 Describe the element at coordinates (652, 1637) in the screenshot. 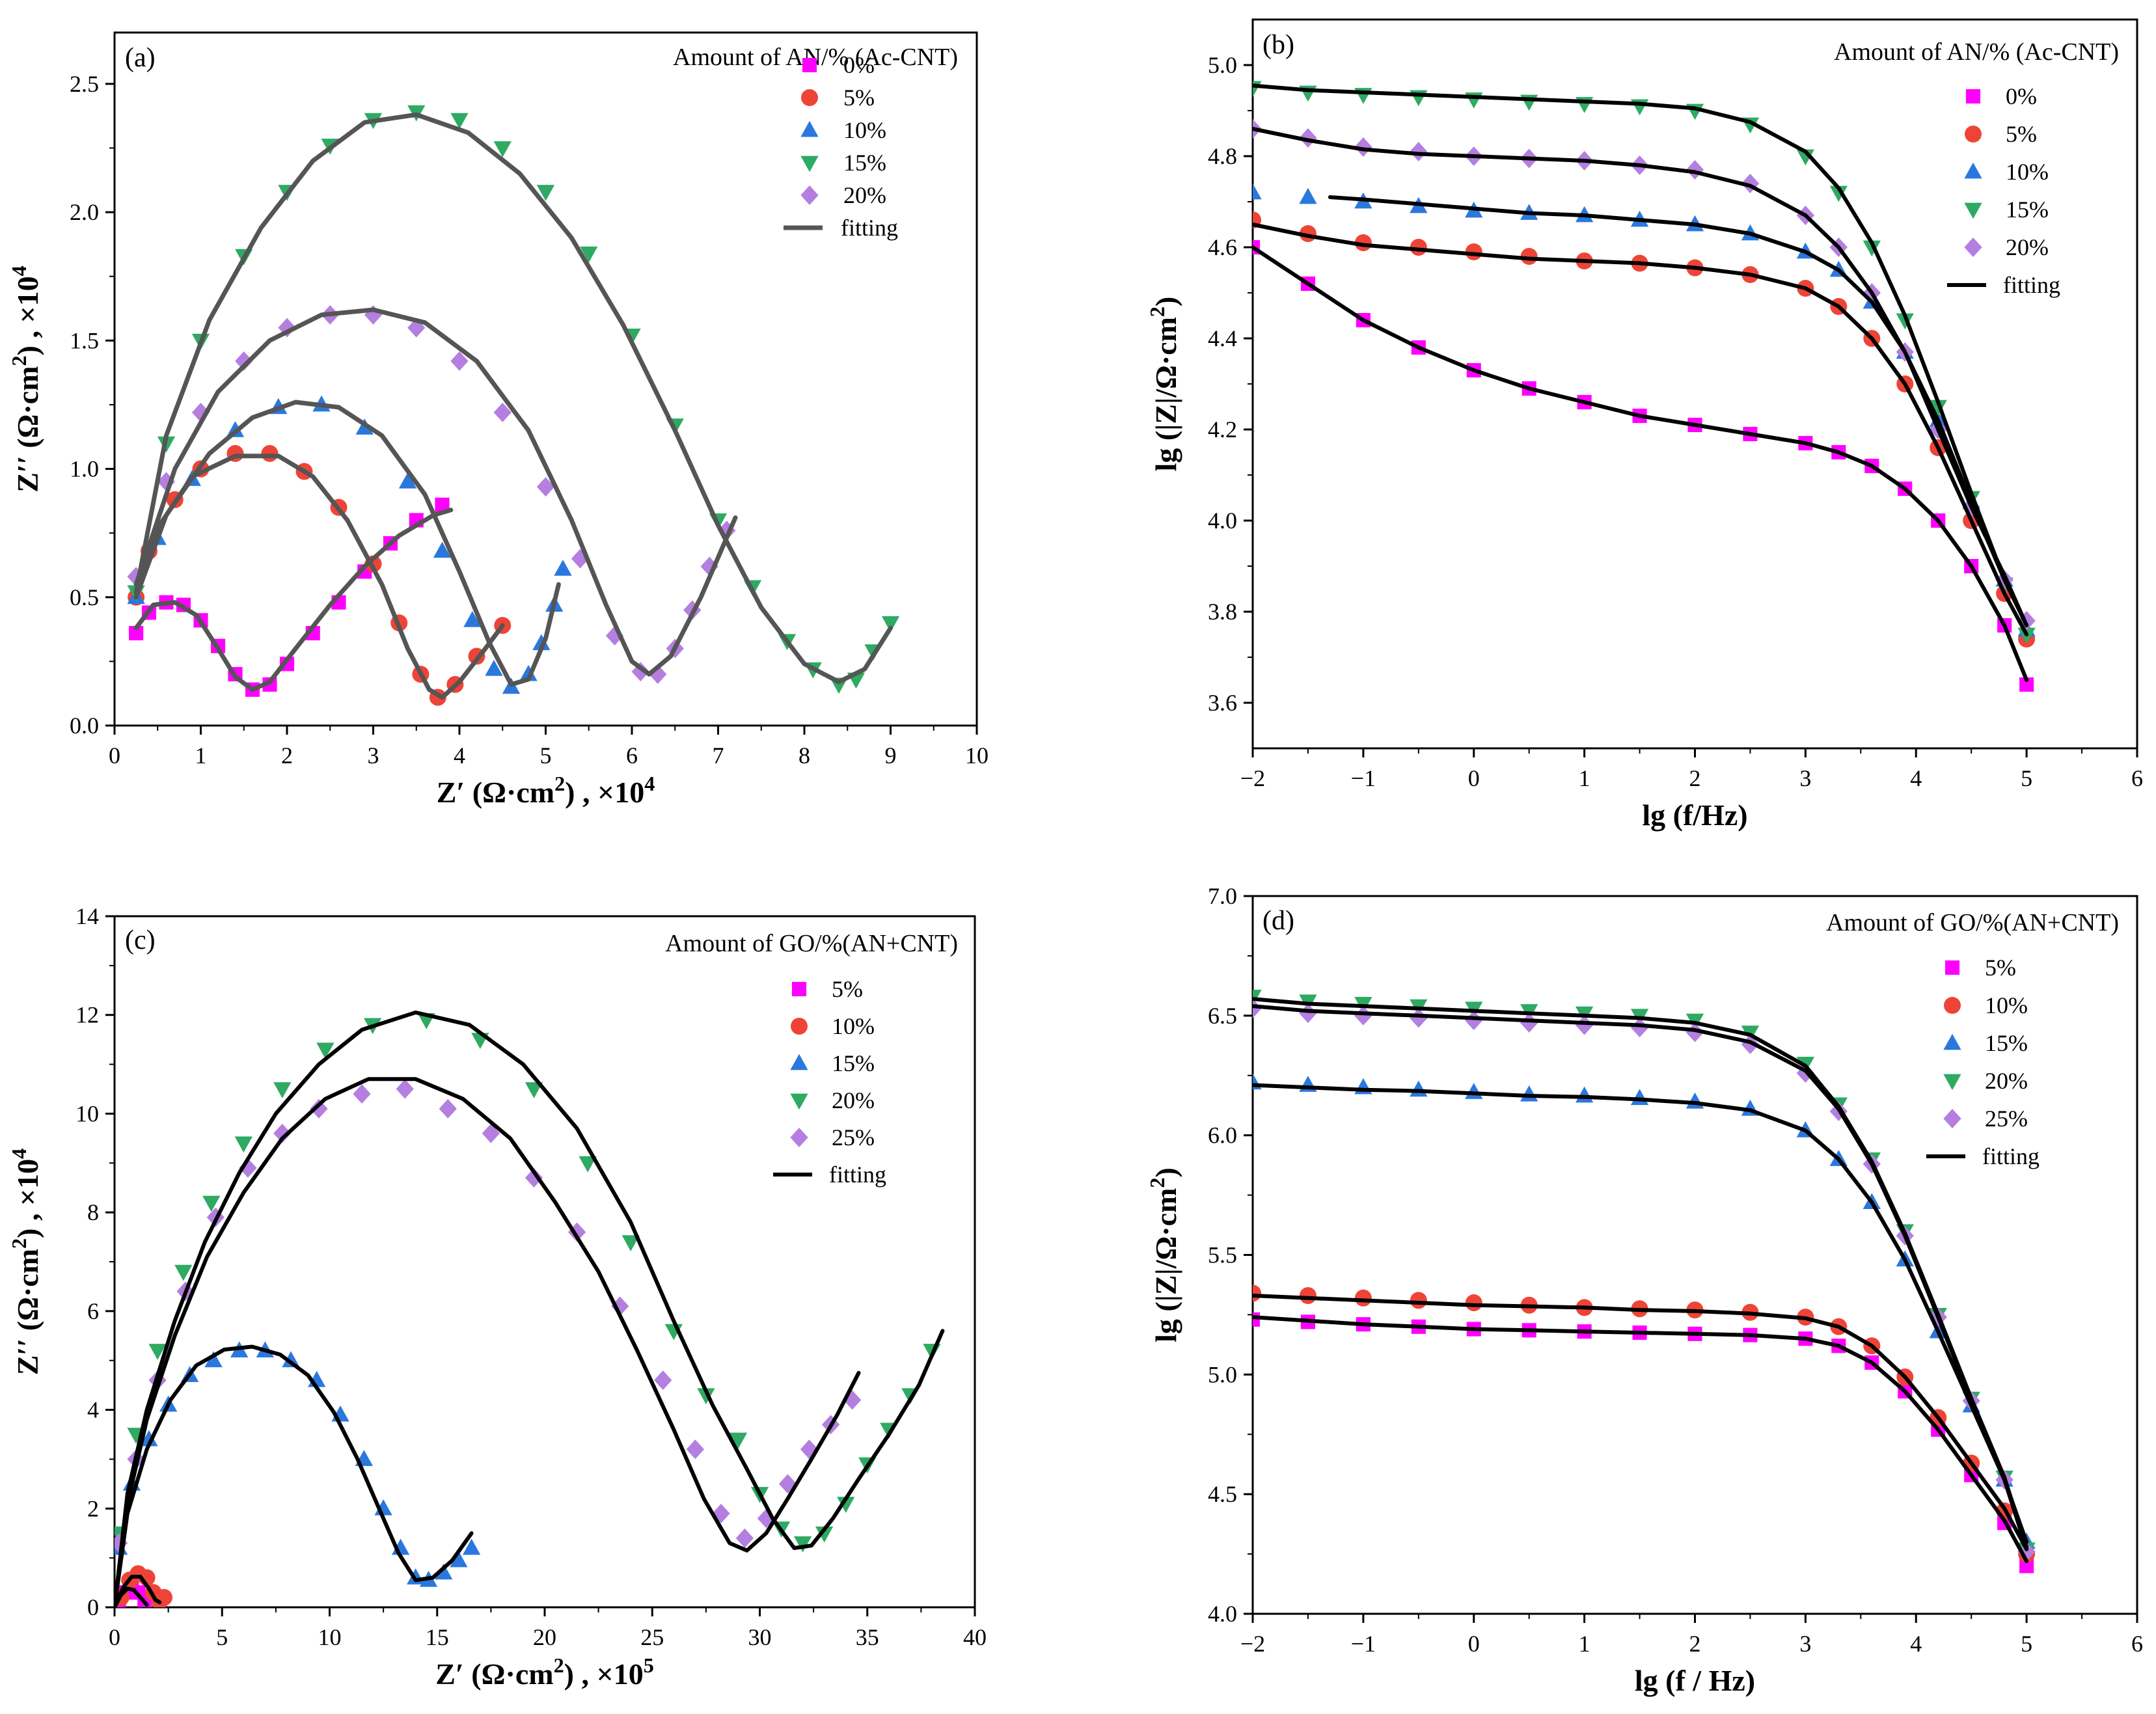

I see `x-tick-label: 25` at that location.